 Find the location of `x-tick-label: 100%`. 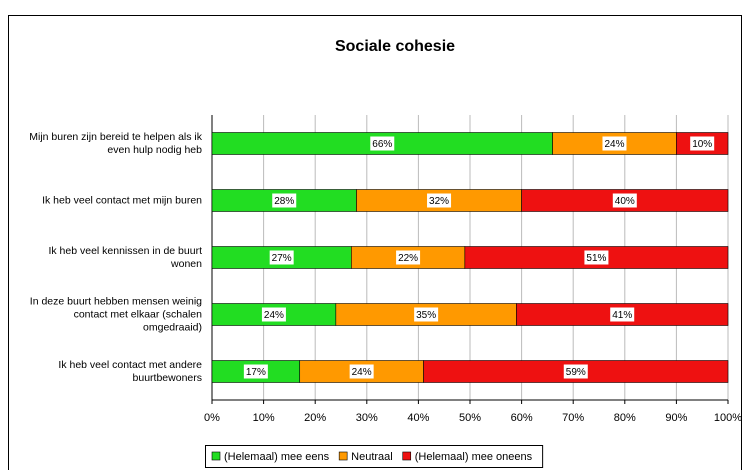

x-tick-label: 100% is located at coordinates (728, 418).